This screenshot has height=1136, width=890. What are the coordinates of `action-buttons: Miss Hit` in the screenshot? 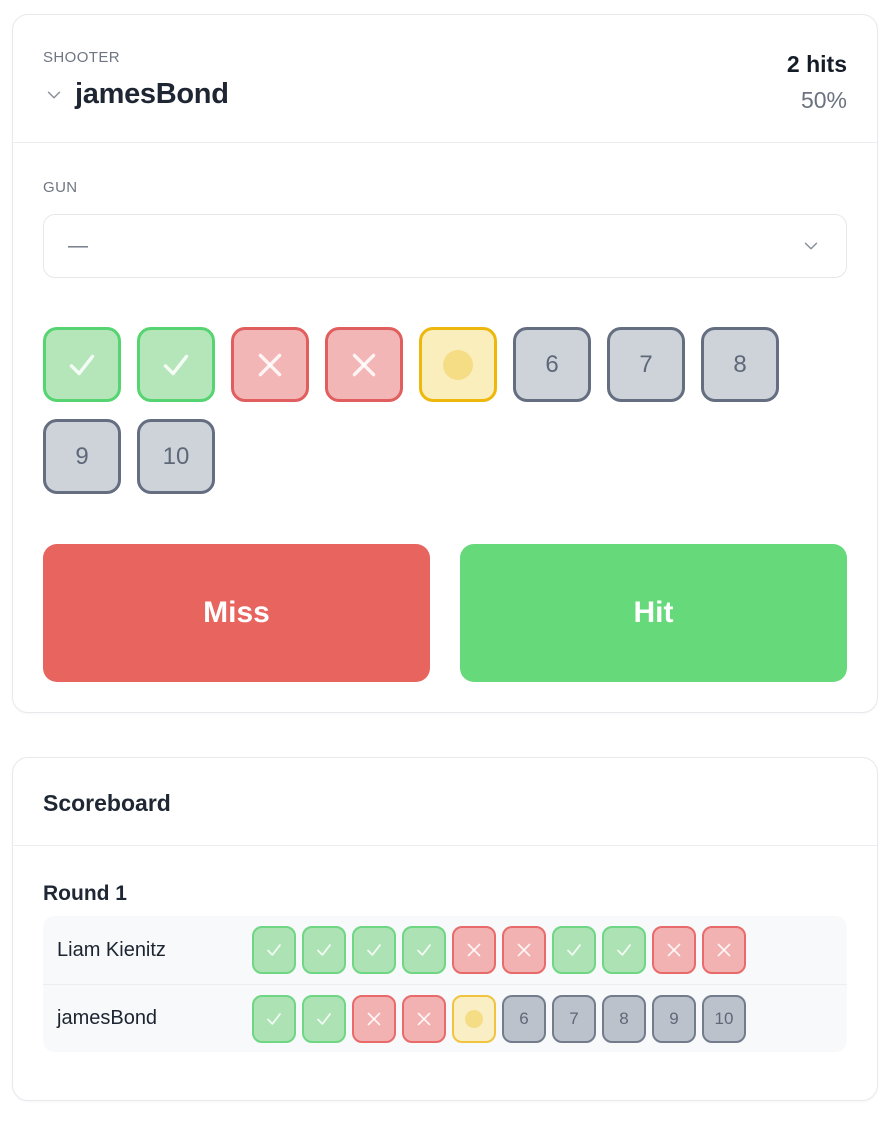 It's located at (445, 613).